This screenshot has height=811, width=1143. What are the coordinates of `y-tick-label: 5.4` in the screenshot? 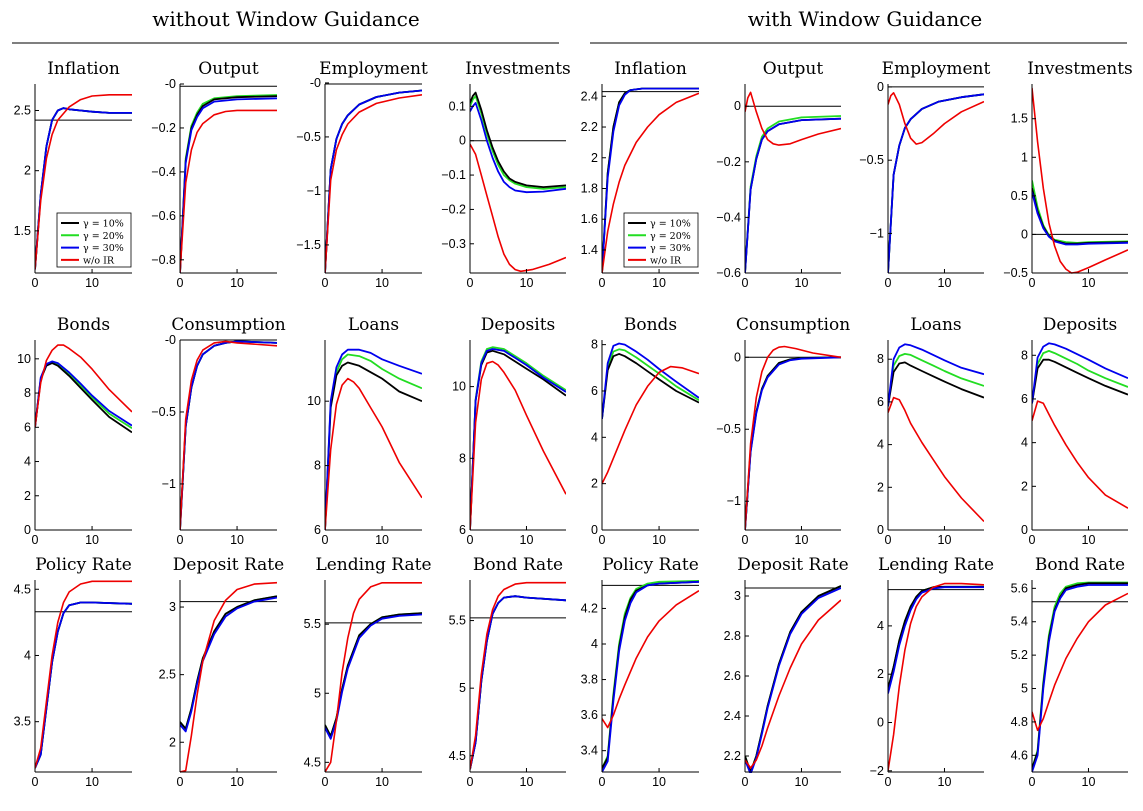 It's located at (1019, 622).